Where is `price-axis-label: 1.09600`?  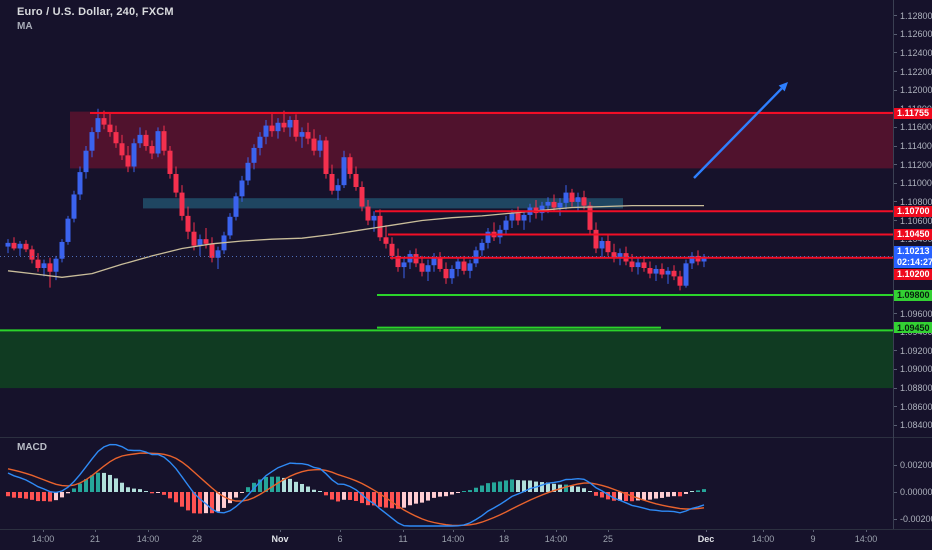
price-axis-label: 1.09600 is located at coordinates (912, 314).